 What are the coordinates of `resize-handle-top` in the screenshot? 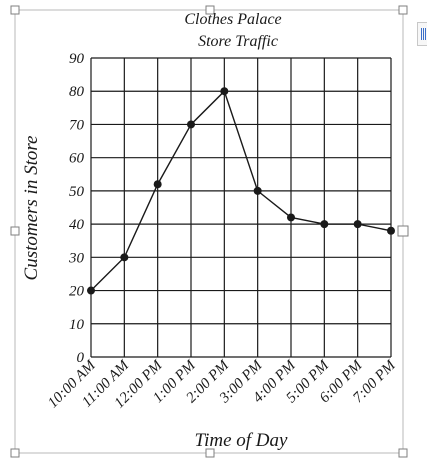 It's located at (210, 10).